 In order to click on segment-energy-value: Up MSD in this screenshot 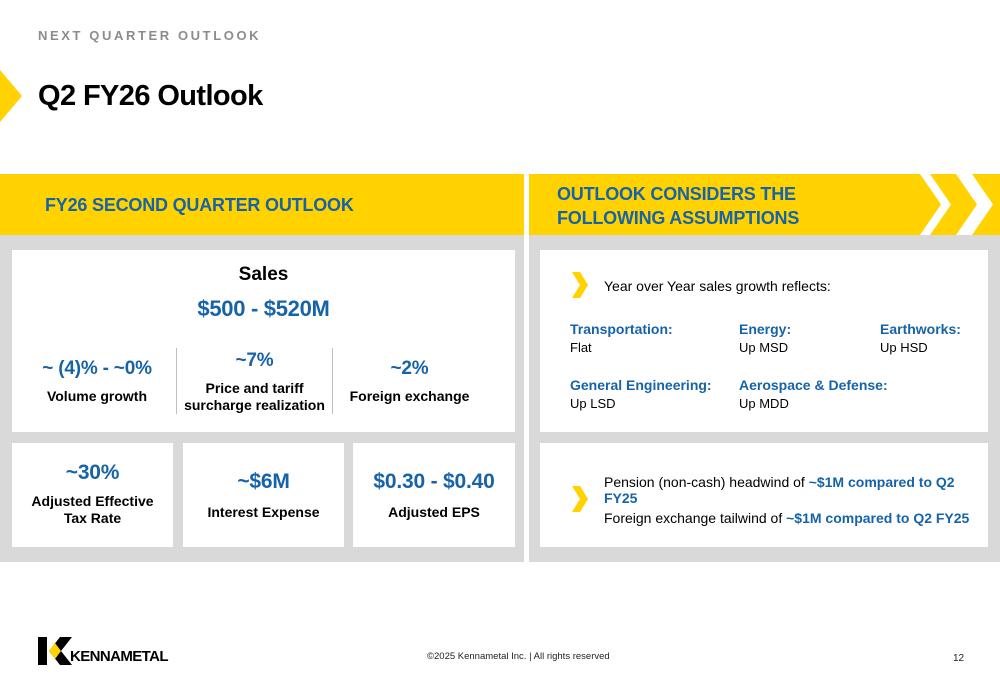, I will do `click(764, 347)`.